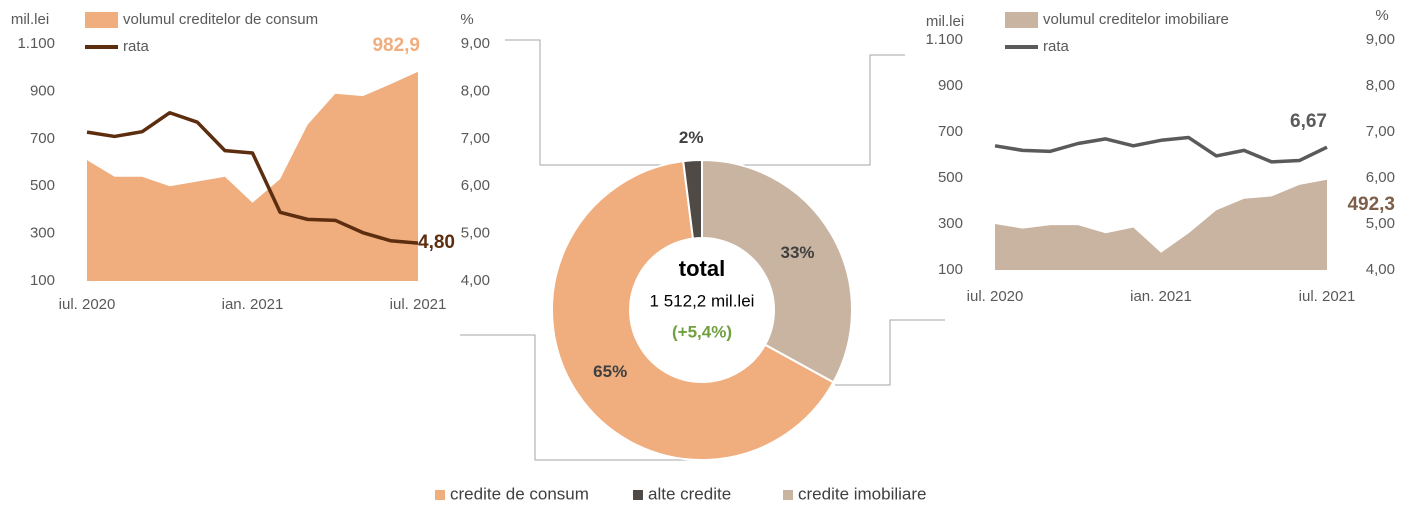 The width and height of the screenshot is (1411, 511). What do you see at coordinates (610, 371) in the screenshot?
I see `slice-label: 65%` at bounding box center [610, 371].